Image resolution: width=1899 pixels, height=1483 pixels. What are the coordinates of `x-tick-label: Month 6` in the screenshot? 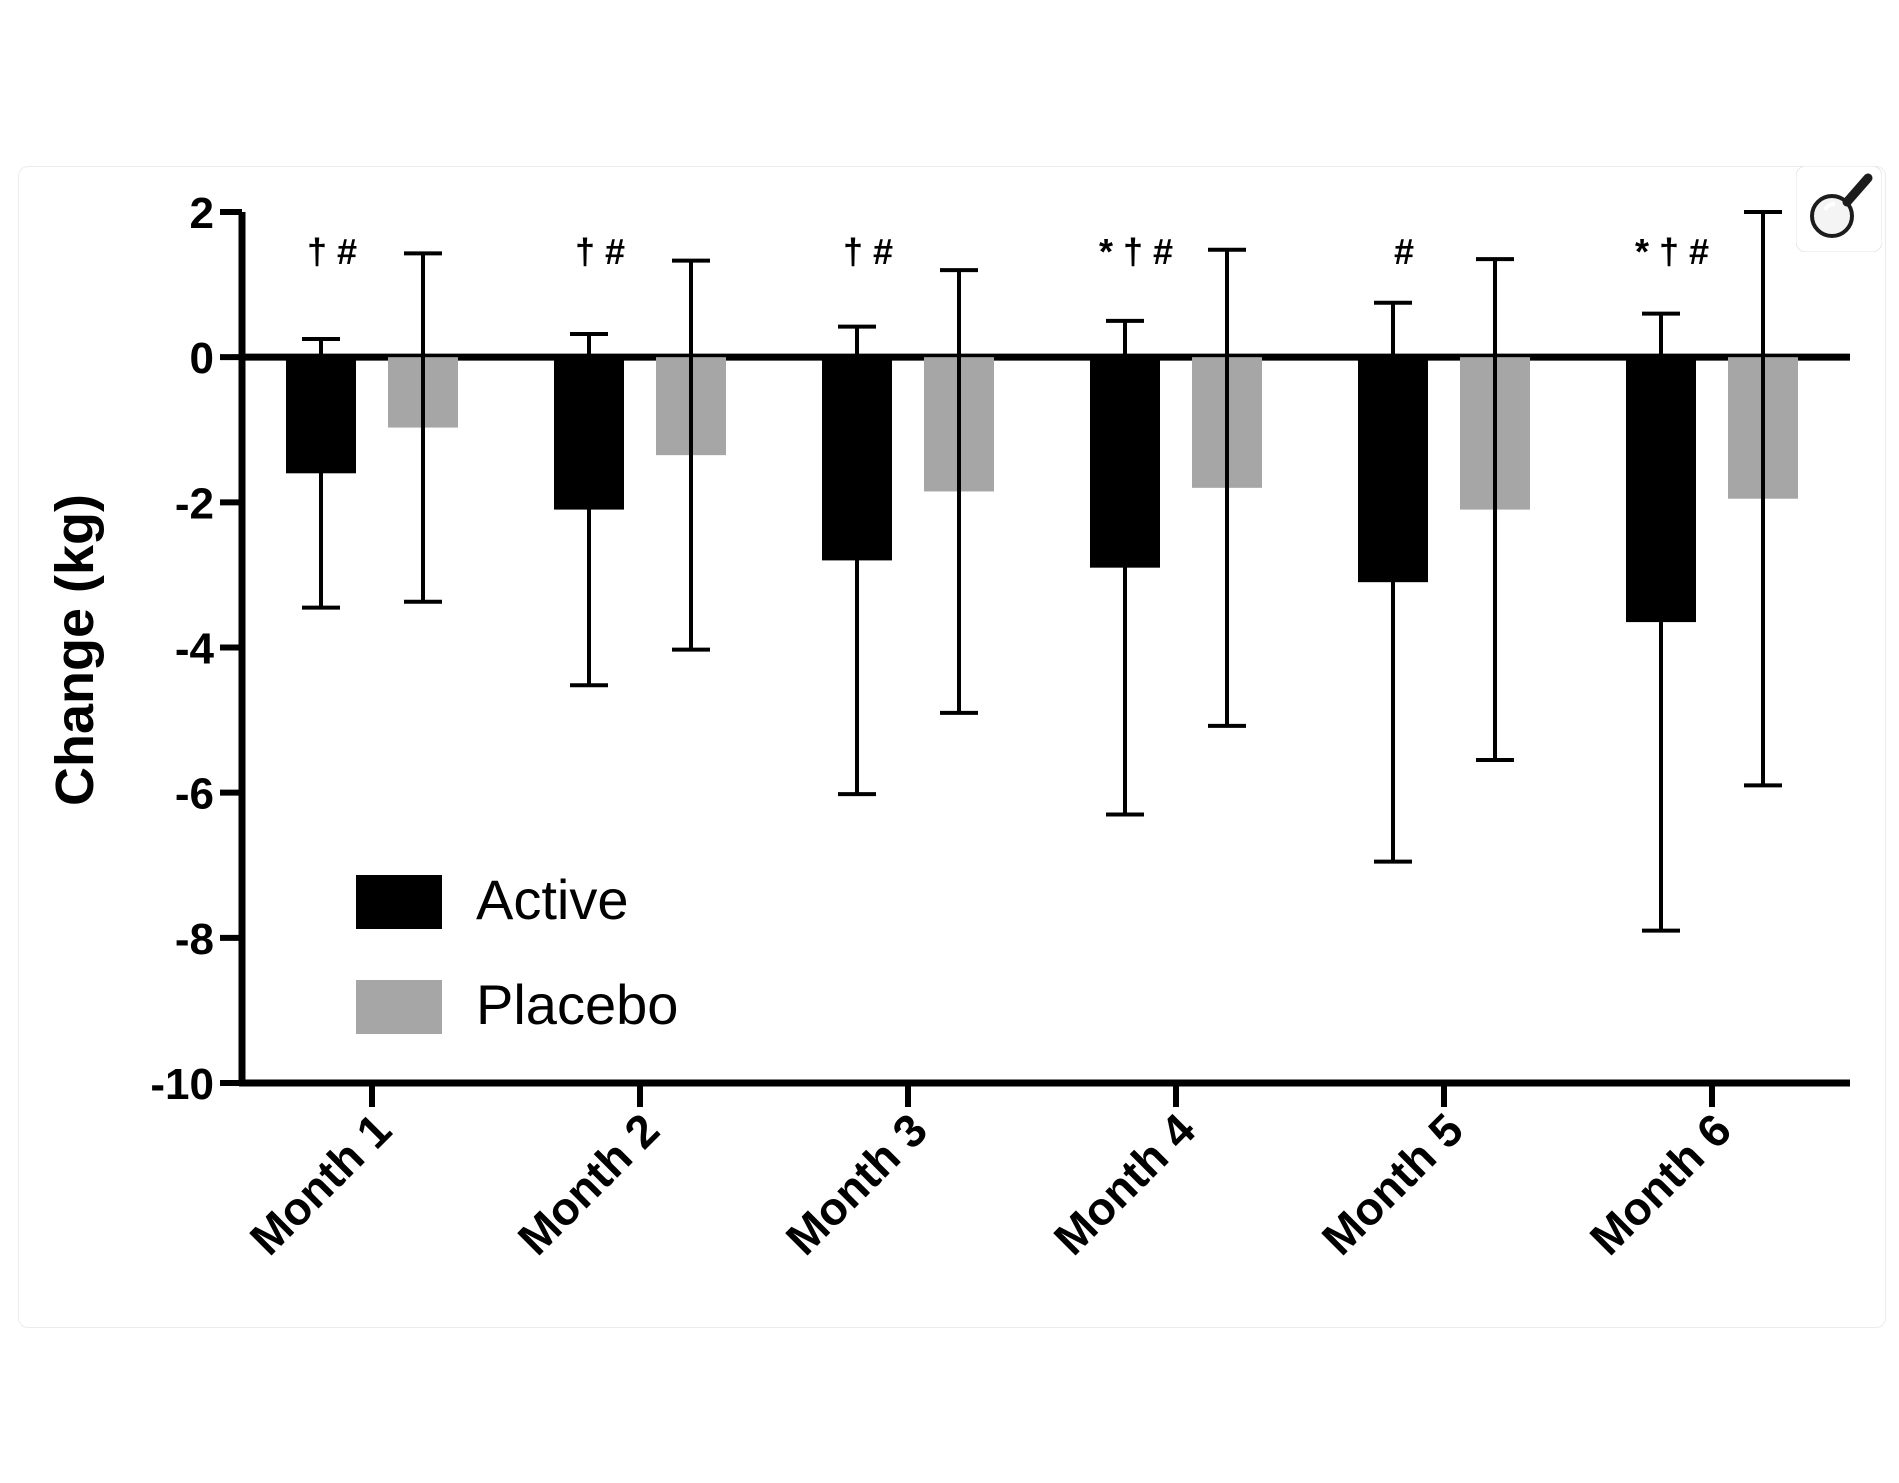 It's located at (1660, 1183).